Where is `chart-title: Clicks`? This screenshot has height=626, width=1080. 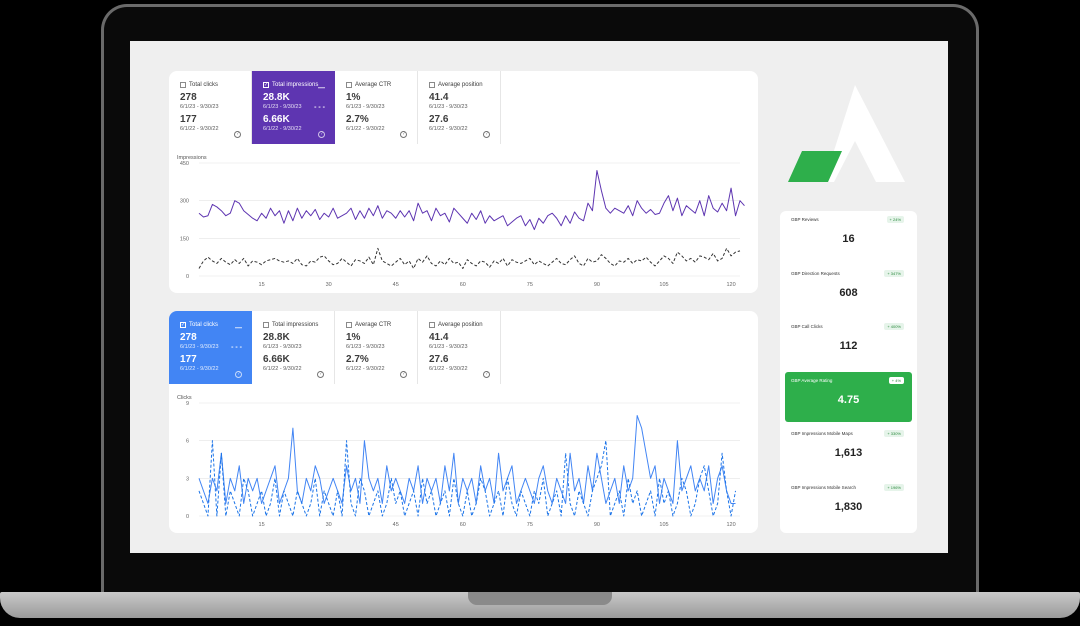
chart-title: Clicks is located at coordinates (184, 398).